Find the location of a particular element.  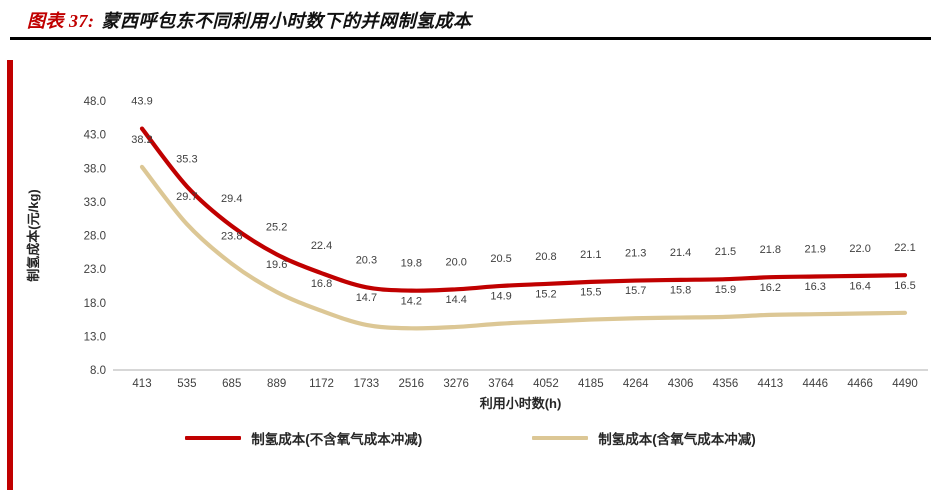

legend: 制氢成本(不含氧气成本冲减) 制氢成本(含氧气成本冲减) is located at coordinates (470, 438).